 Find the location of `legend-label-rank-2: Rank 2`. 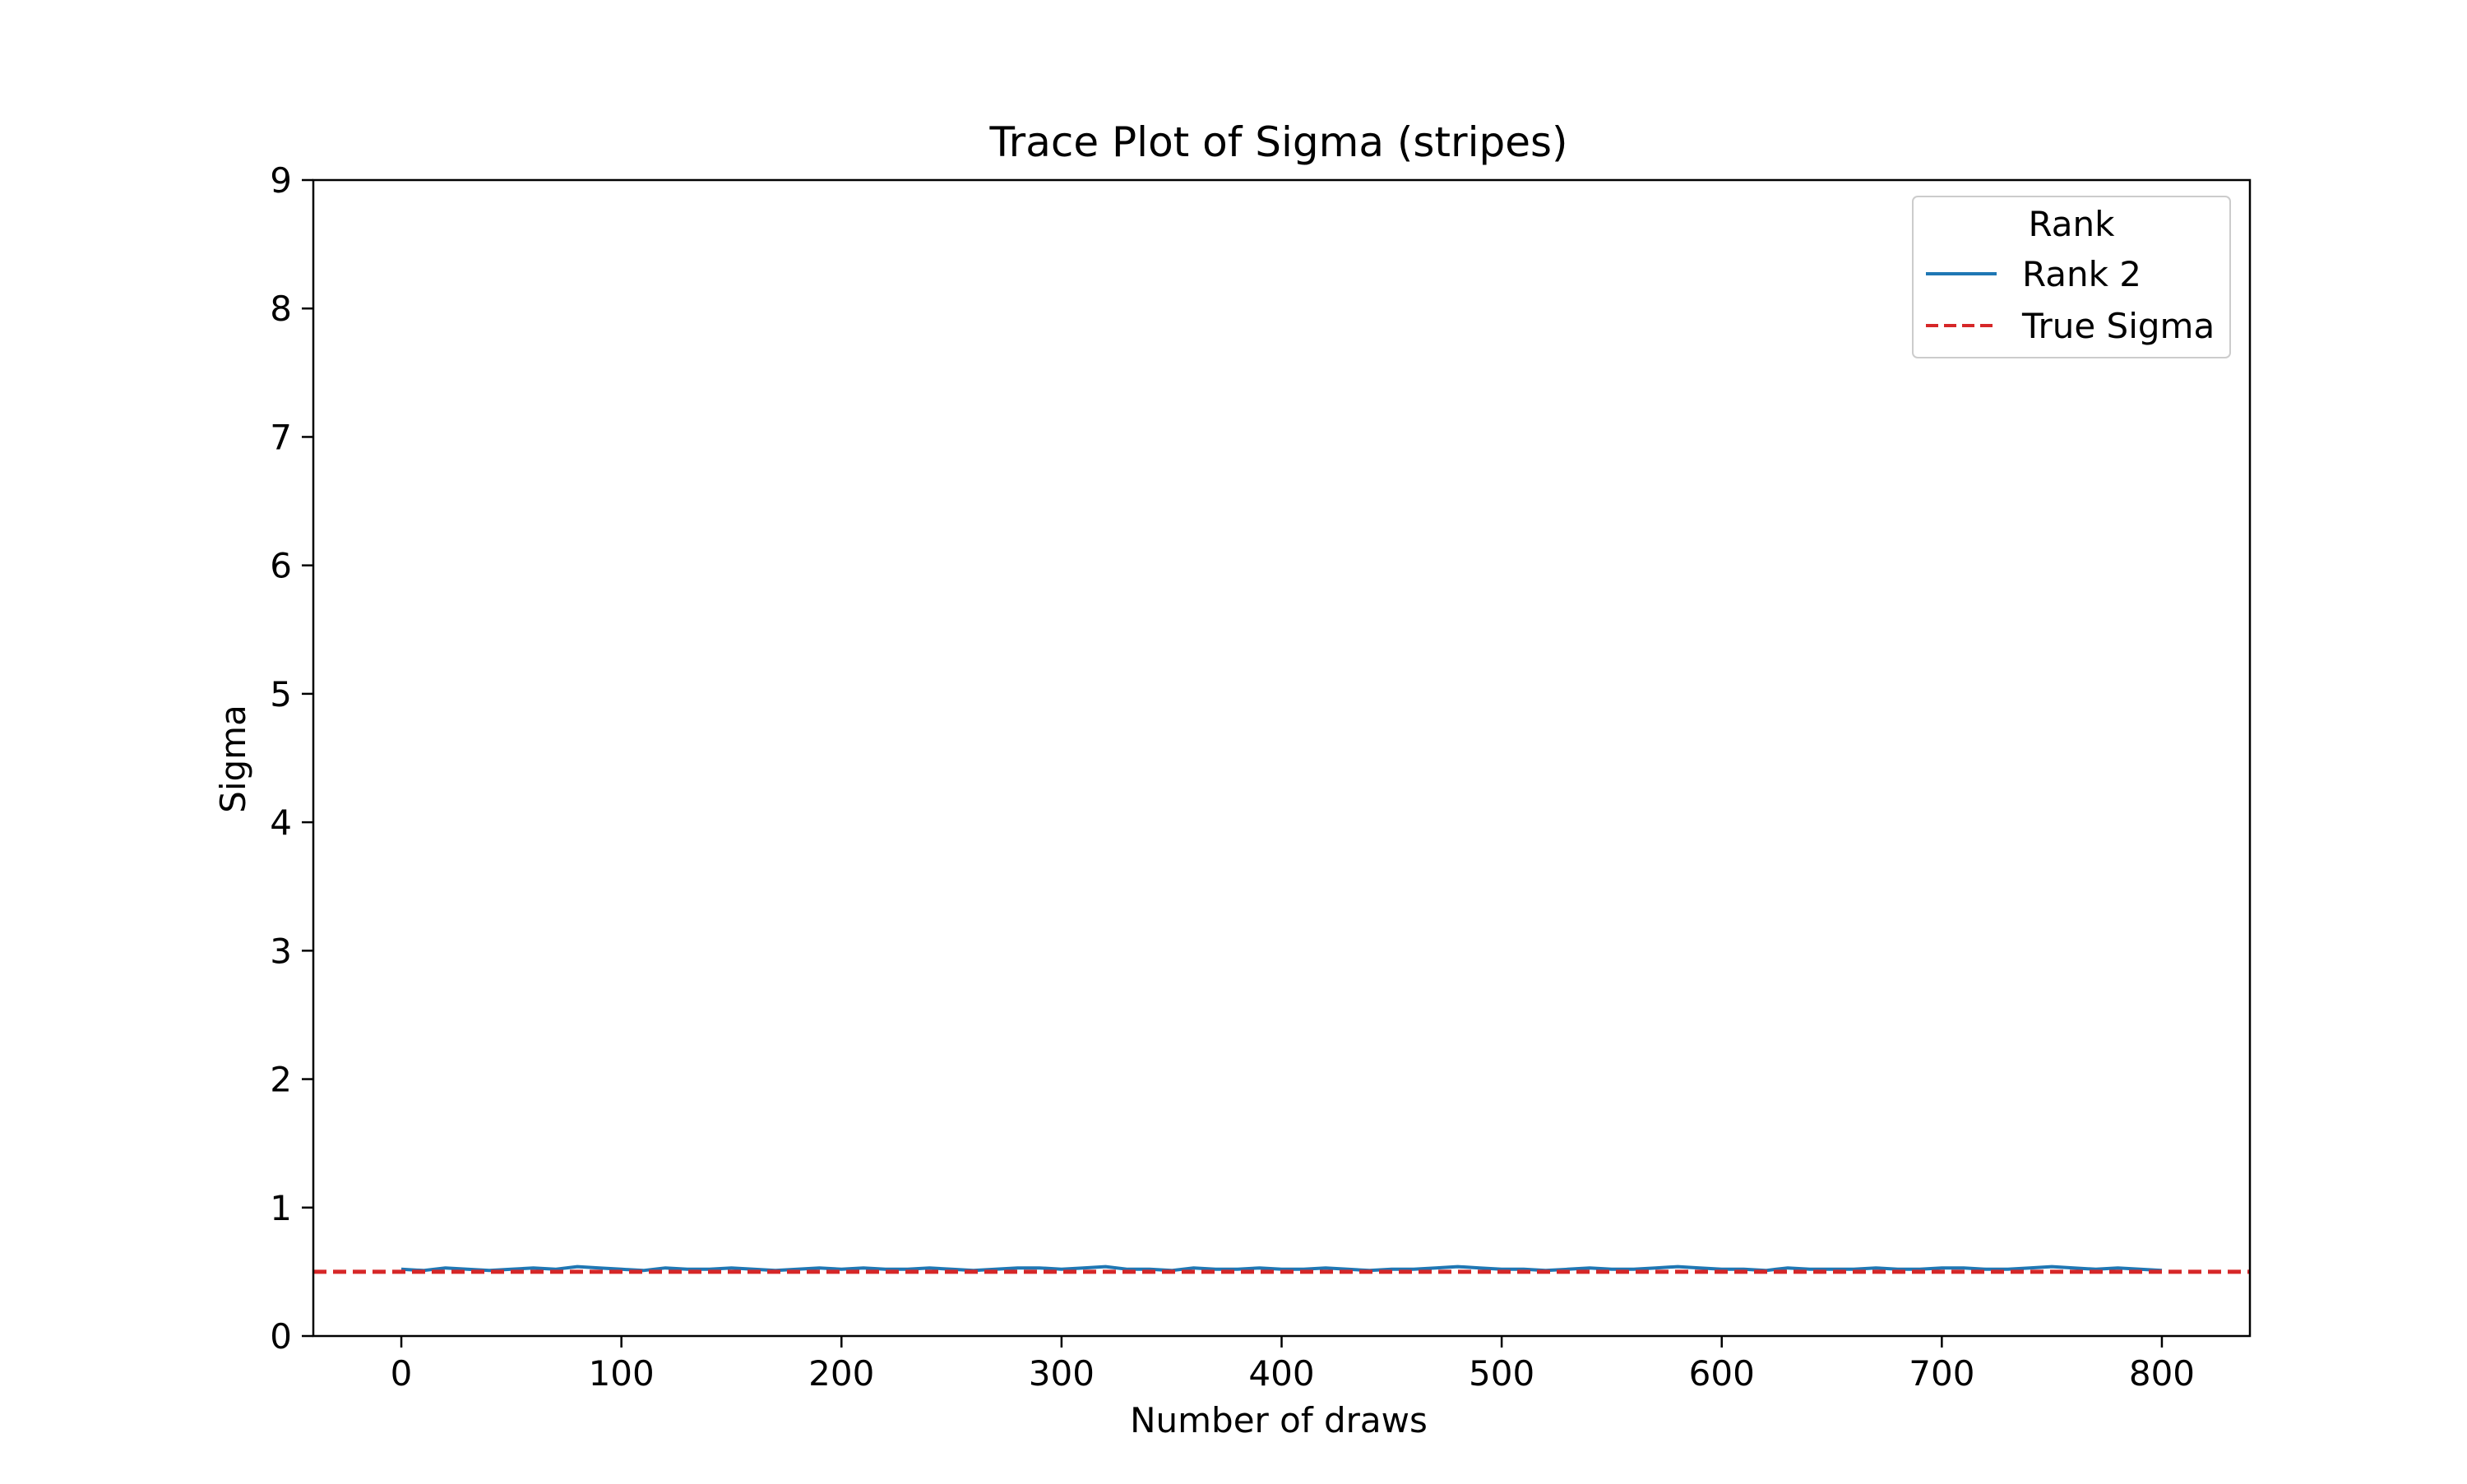

legend-label-rank-2: Rank 2 is located at coordinates (2081, 274).